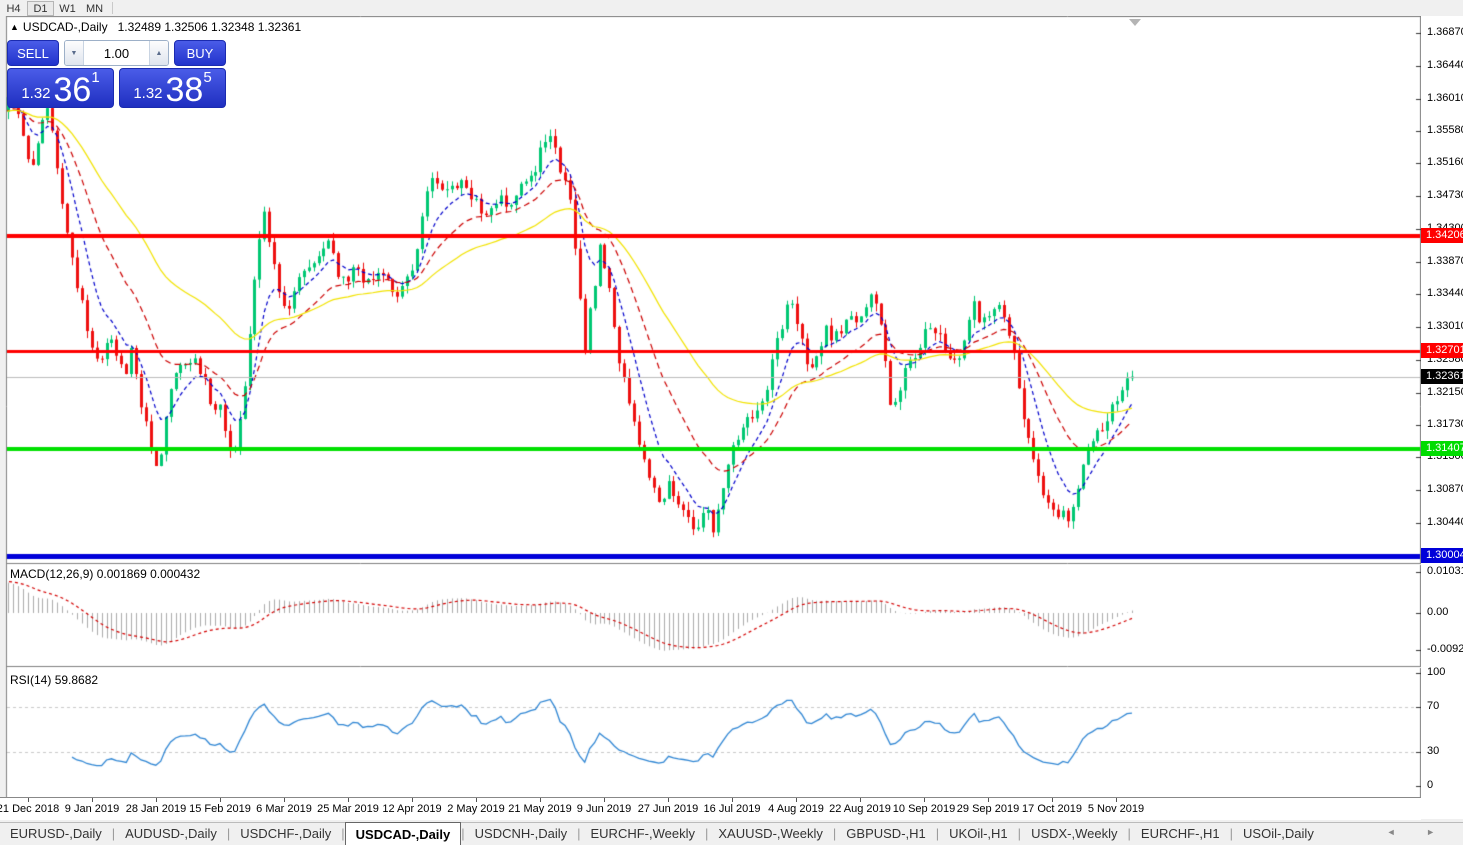 The height and width of the screenshot is (845, 1463). I want to click on sell-price-display: 1.32 36 1, so click(60, 88).